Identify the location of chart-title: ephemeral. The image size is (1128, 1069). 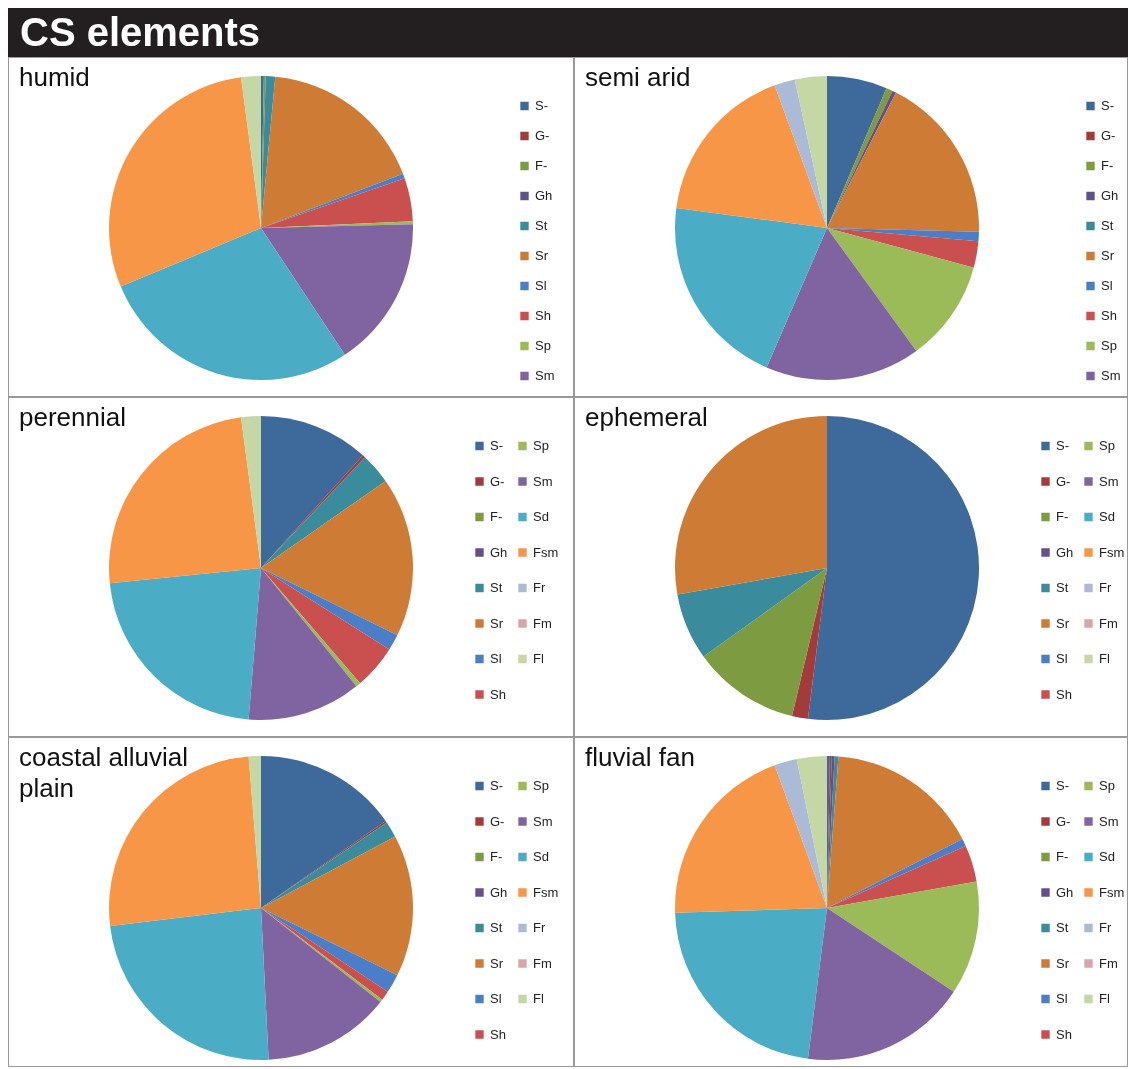
(646, 417).